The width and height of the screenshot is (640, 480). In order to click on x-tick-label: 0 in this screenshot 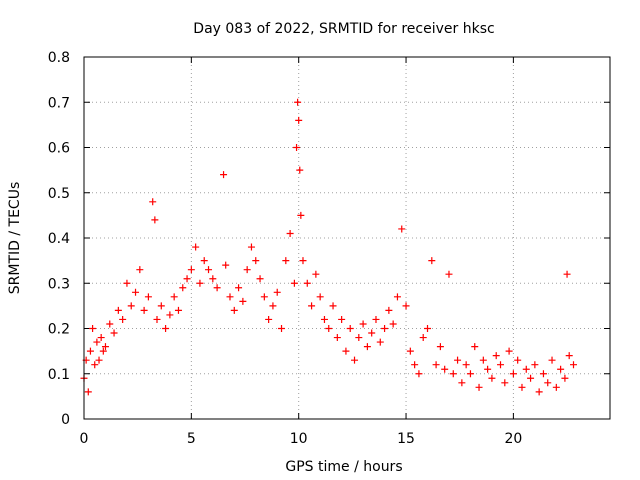, I will do `click(84, 439)`.